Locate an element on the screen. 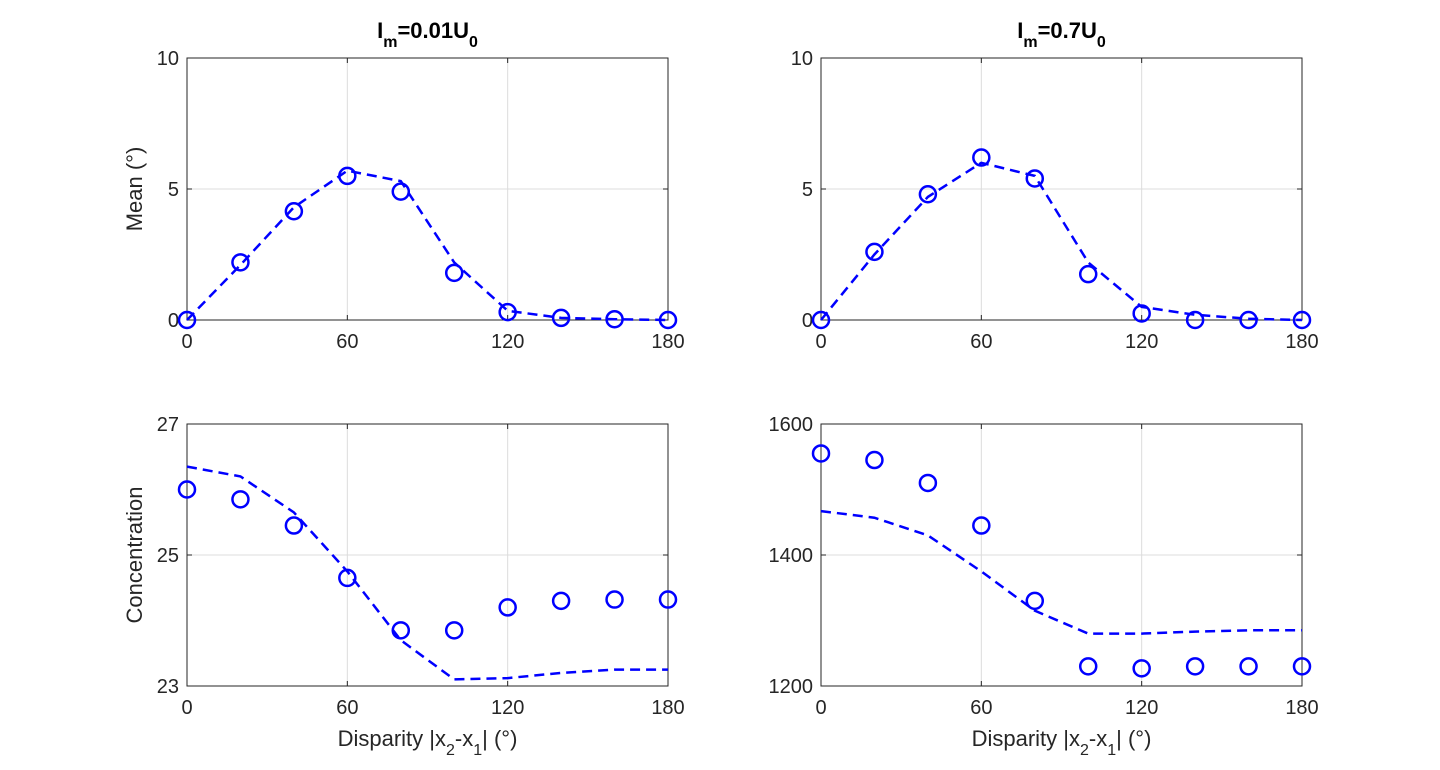  chart-title: Im=0.01U0 is located at coordinates (427, 34).